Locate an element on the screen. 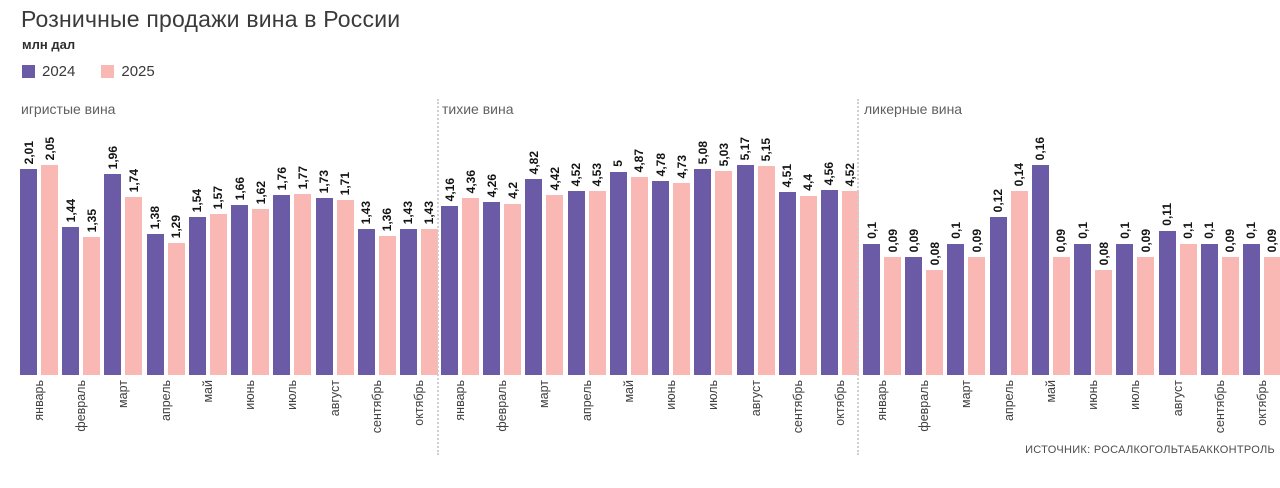 The height and width of the screenshot is (488, 1280). value-label: 0,12 is located at coordinates (998, 200).